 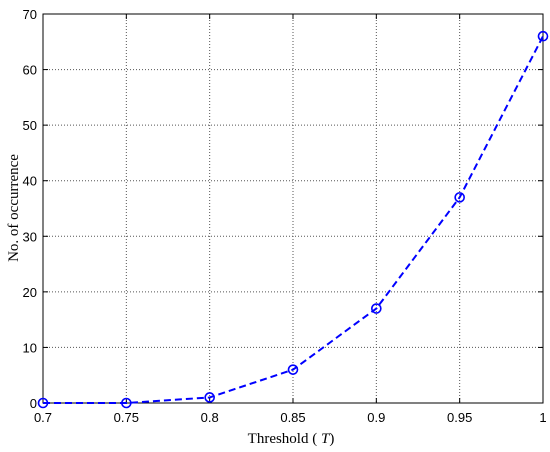 I want to click on y-axis-label: No. of occurrence, so click(x=14, y=208).